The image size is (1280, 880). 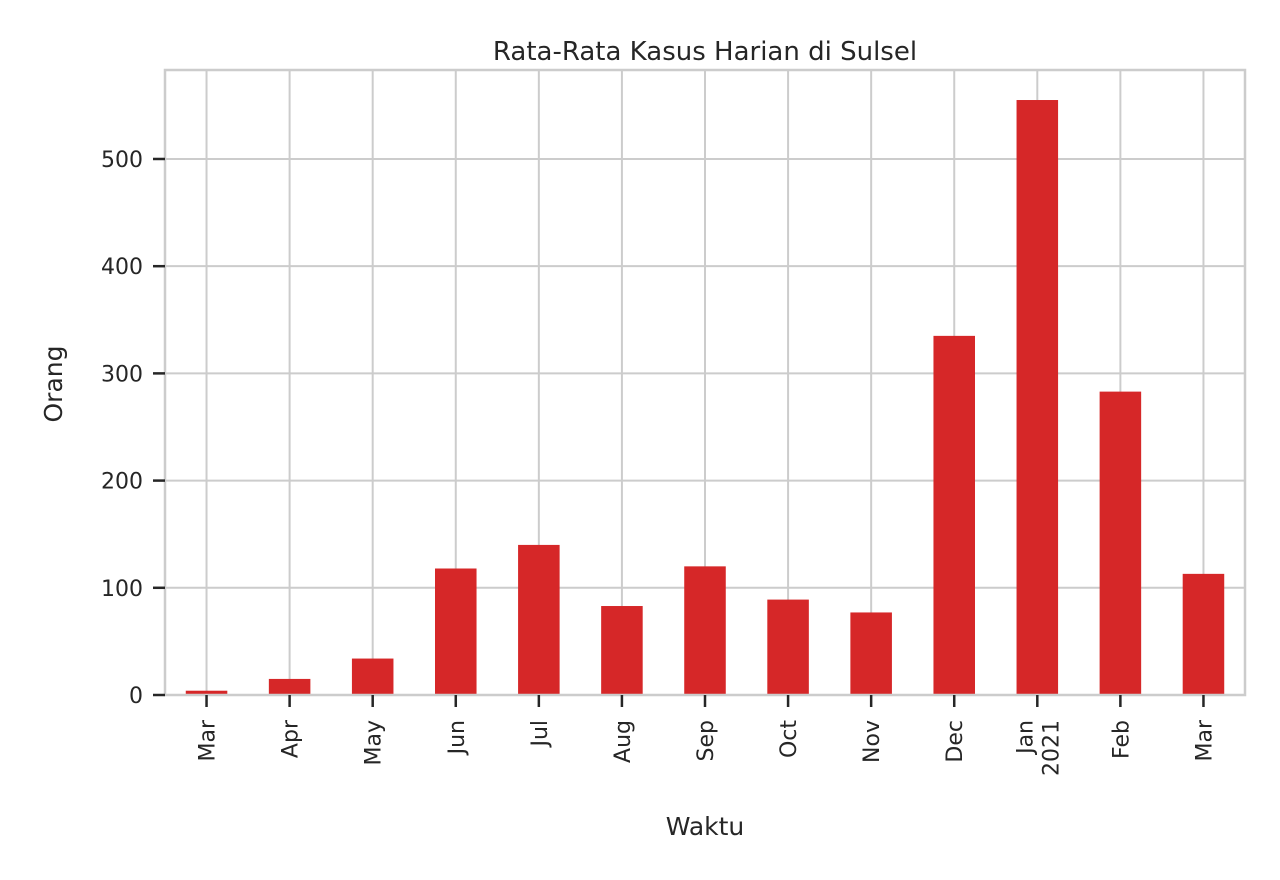 I want to click on x-tick-label: Apr, so click(x=291, y=738).